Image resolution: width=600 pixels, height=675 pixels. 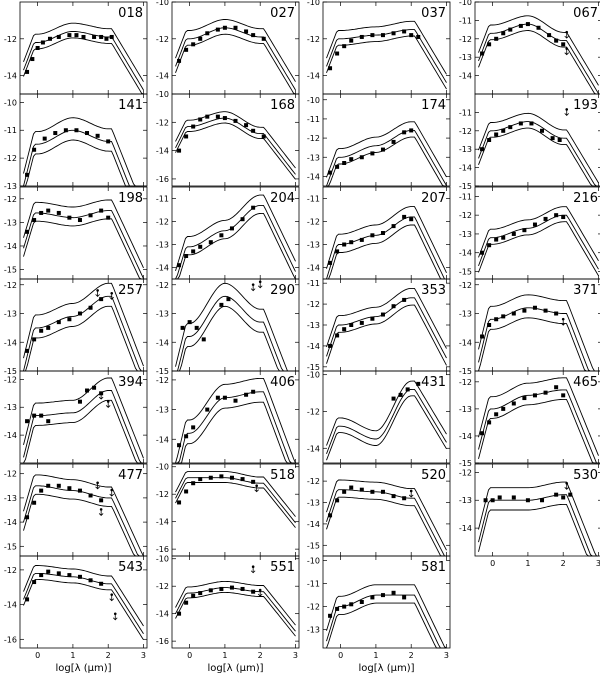 What do you see at coordinates (162, 3) in the screenshot?
I see `y-tick-label: -10` at bounding box center [162, 3].